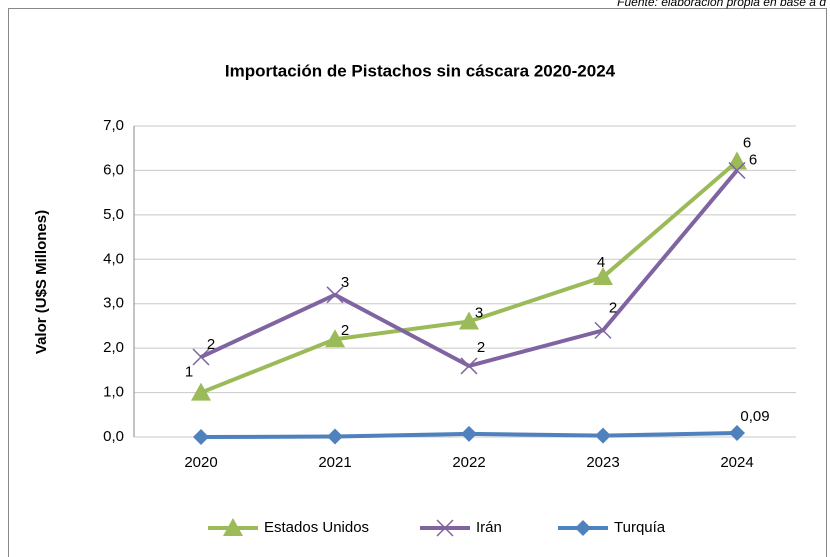  What do you see at coordinates (602, 462) in the screenshot?
I see `x-tick-label: 2023` at bounding box center [602, 462].